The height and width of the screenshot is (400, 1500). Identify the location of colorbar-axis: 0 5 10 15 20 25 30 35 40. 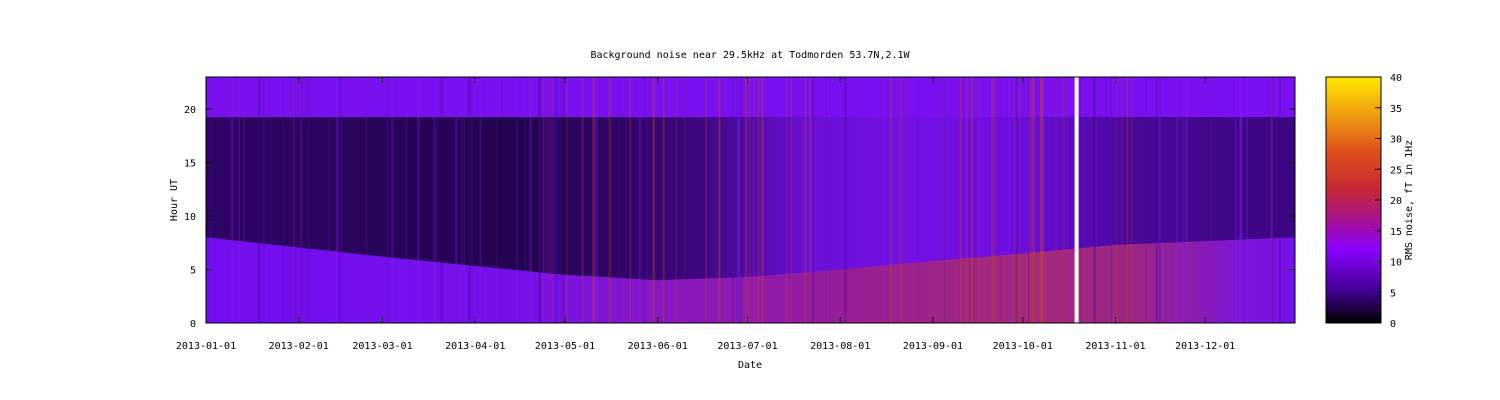
(1388, 201).